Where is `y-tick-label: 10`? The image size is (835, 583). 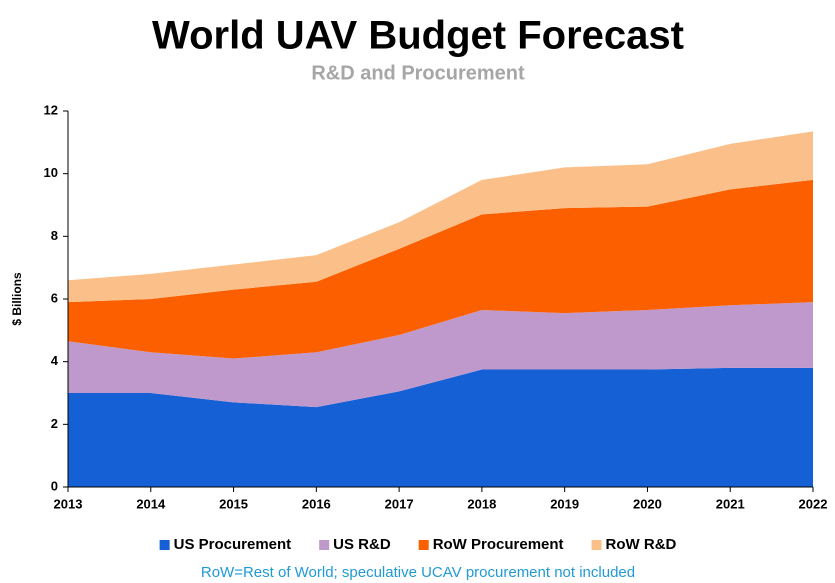
y-tick-label: 10 is located at coordinates (51, 172).